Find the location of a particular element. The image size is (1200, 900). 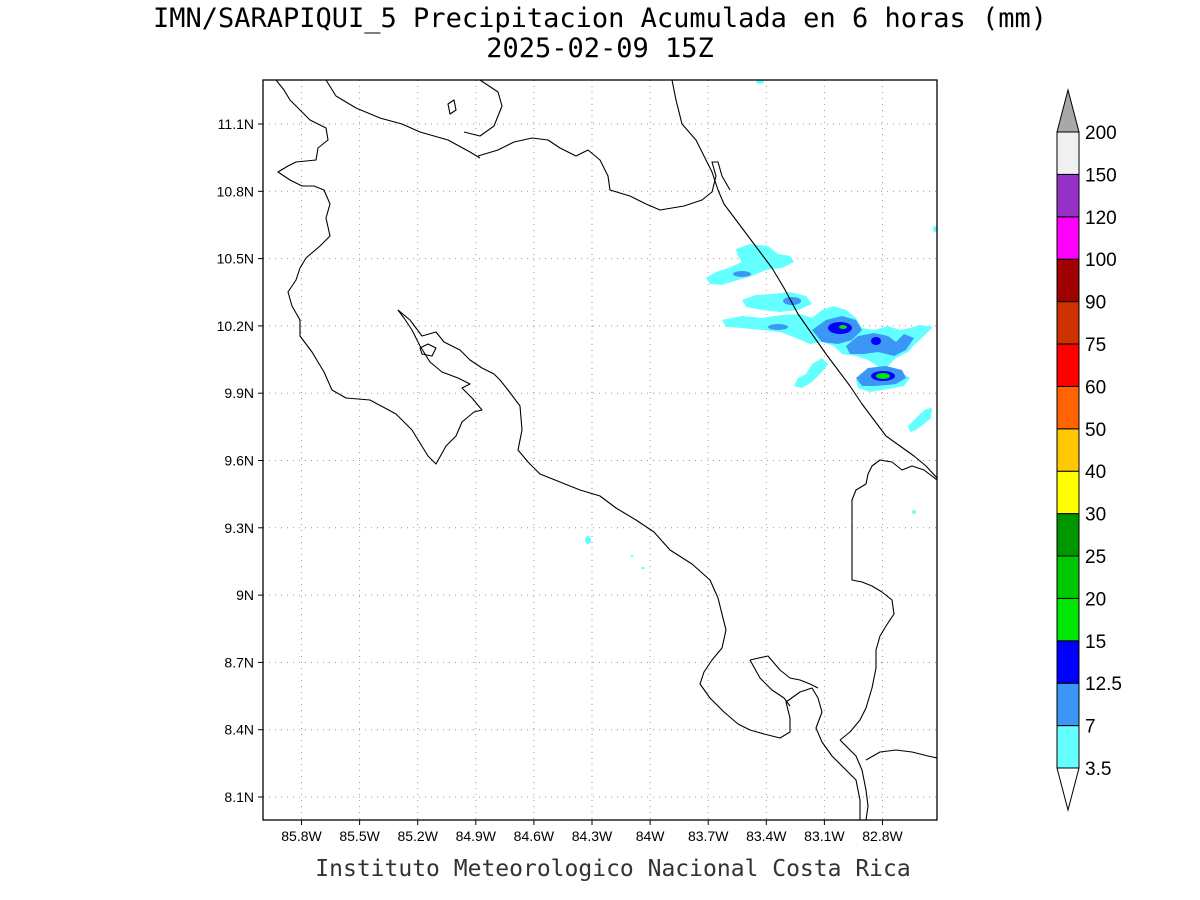

colorbar-label: 100 is located at coordinates (1101, 260).